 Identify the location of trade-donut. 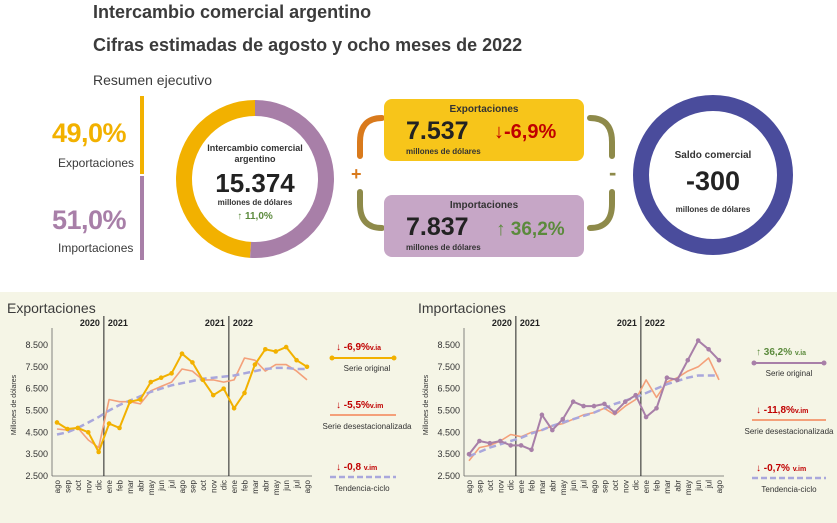
(255, 179).